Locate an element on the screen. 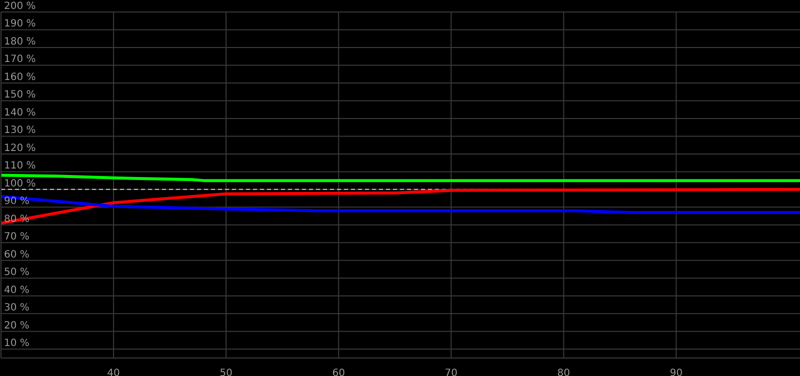 This screenshot has width=800, height=376. x-tick-label: 90 is located at coordinates (676, 372).